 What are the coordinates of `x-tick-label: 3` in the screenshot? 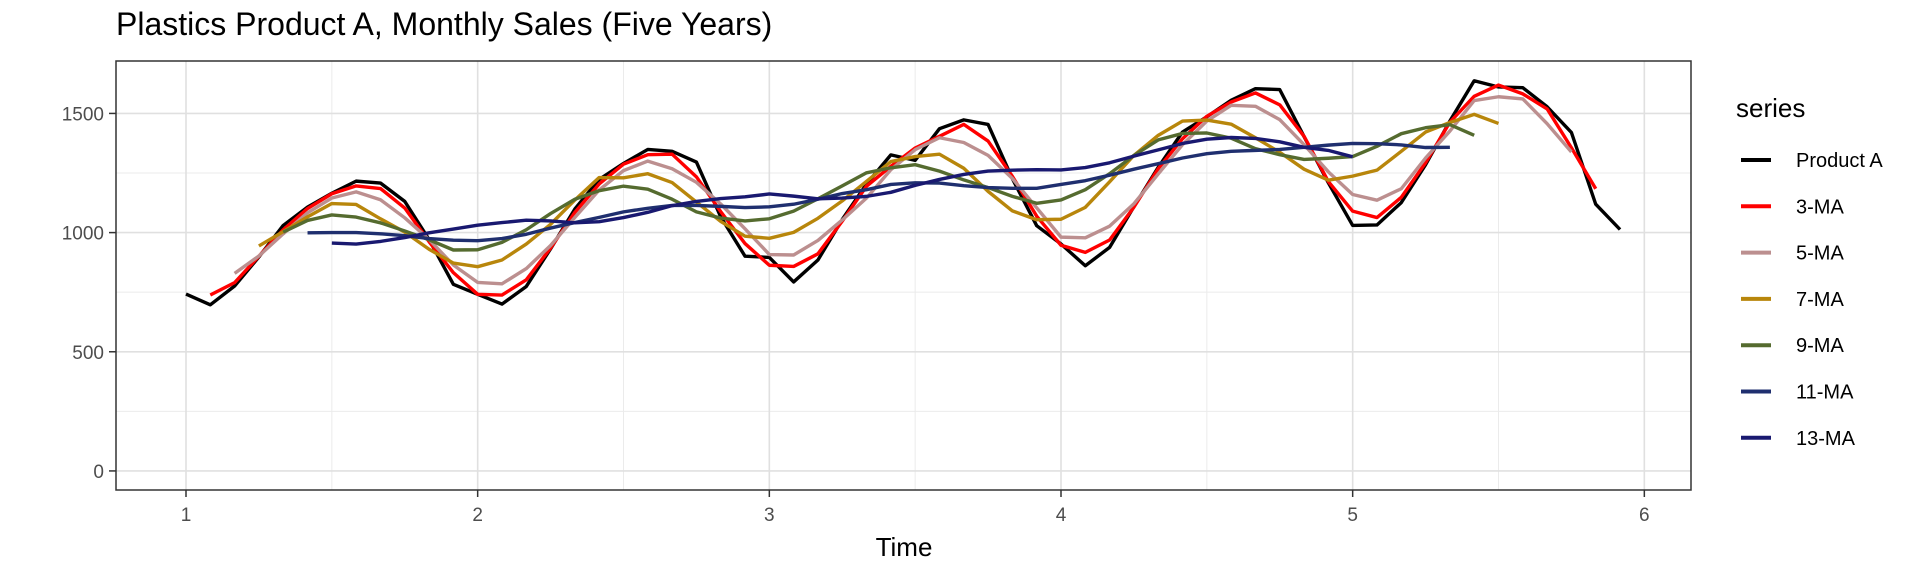 It's located at (769, 515).